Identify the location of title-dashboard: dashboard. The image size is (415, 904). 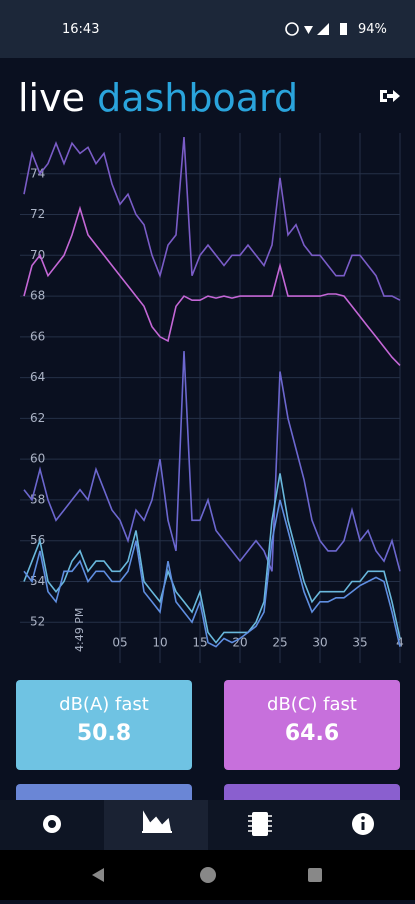
(198, 98).